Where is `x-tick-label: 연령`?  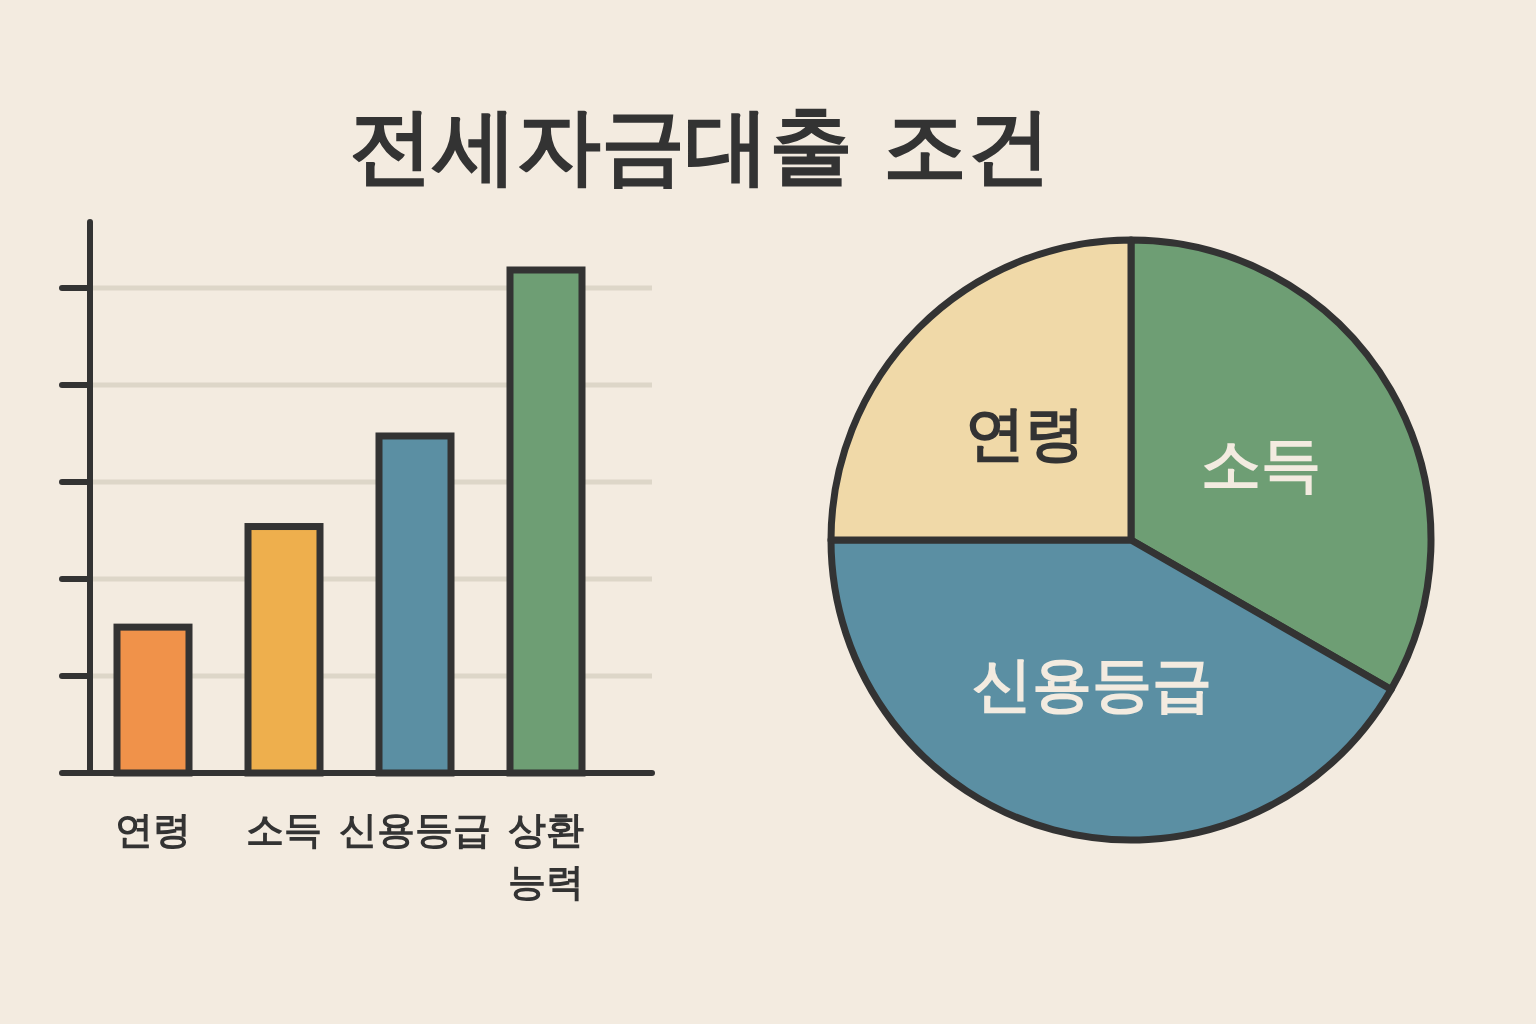 x-tick-label: 연령 is located at coordinates (153, 830).